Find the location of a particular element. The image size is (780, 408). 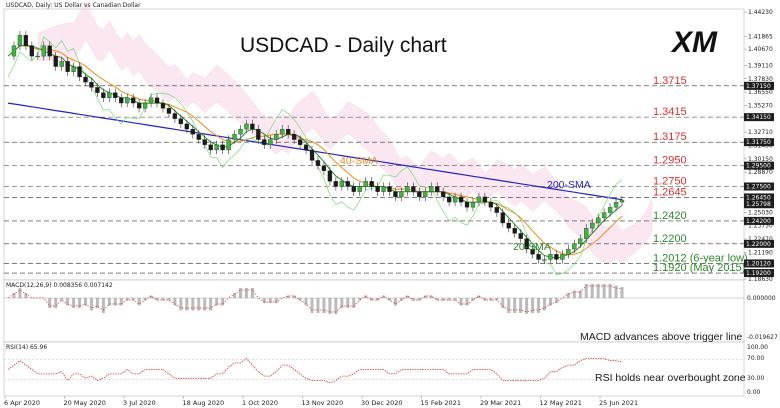

y-tick-label: 1.36550 is located at coordinates (760, 92).